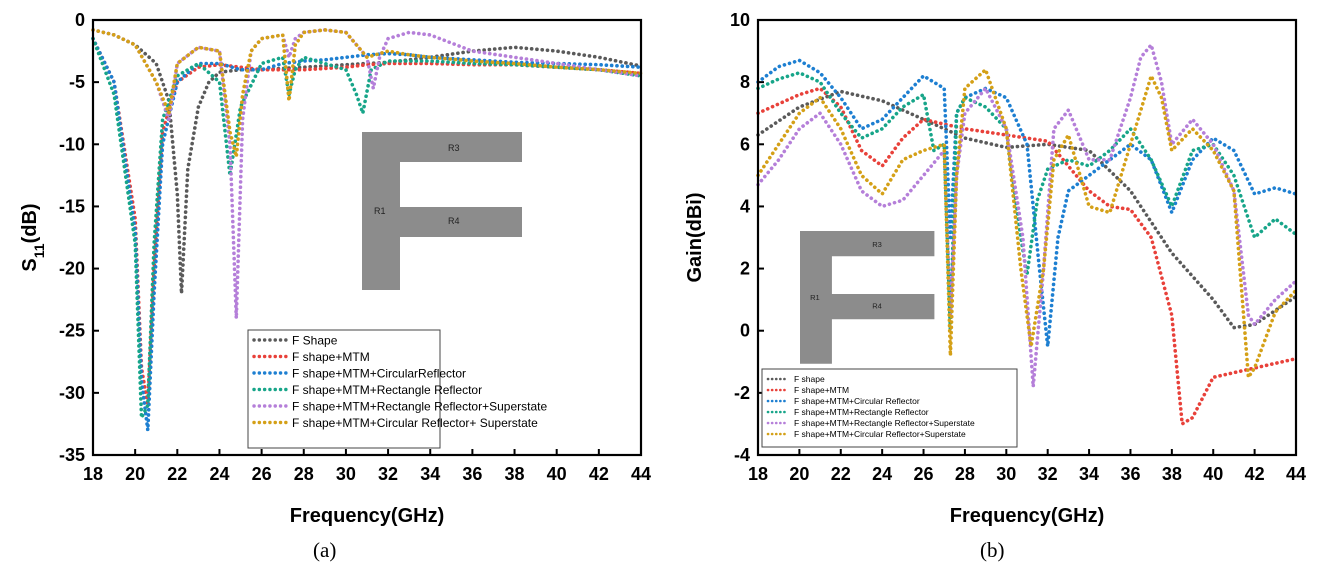  I want to click on panel-b-legend-entry-4: F shape+MTM+Rectangle Reflector, so click(861, 412).